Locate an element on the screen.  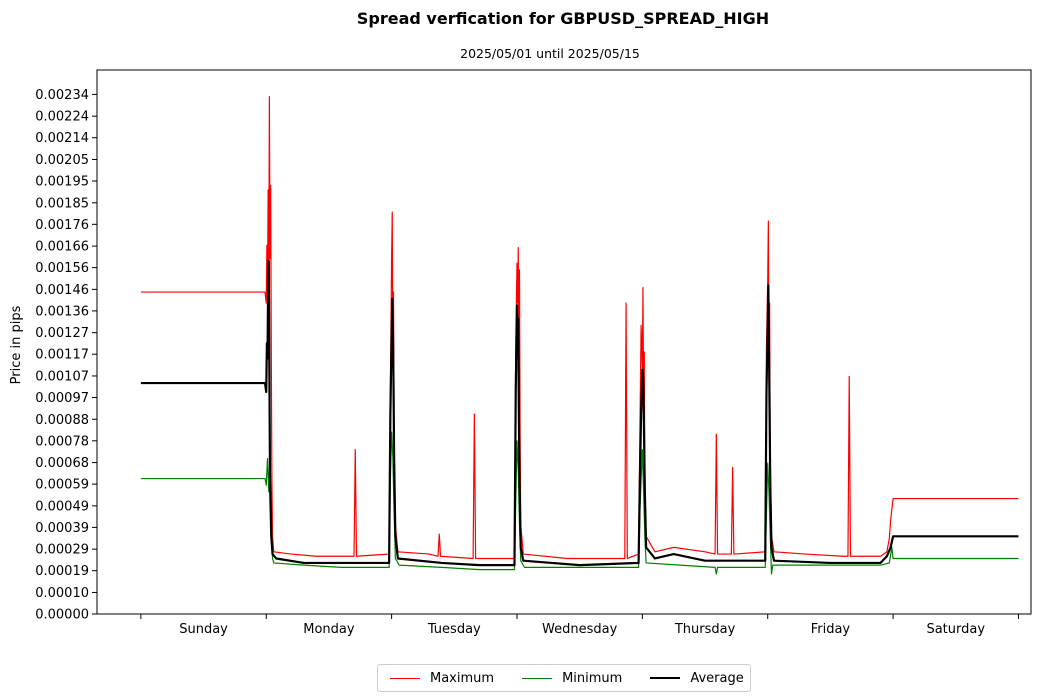
y-tick-label: 0.00000 is located at coordinates (62, 615).